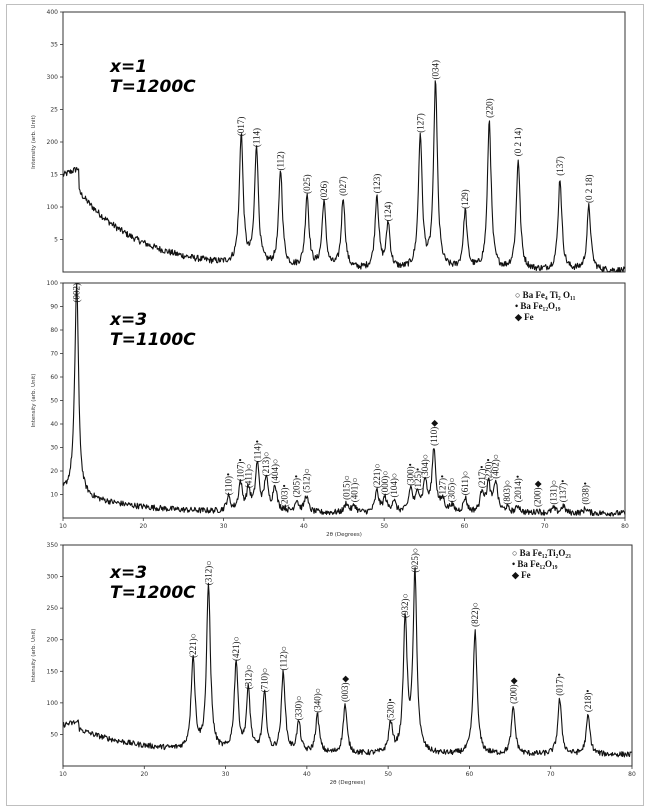 This screenshot has height=809, width=650. What do you see at coordinates (53, 671) in the screenshot?
I see `y-tick-label: 150` at bounding box center [53, 671].